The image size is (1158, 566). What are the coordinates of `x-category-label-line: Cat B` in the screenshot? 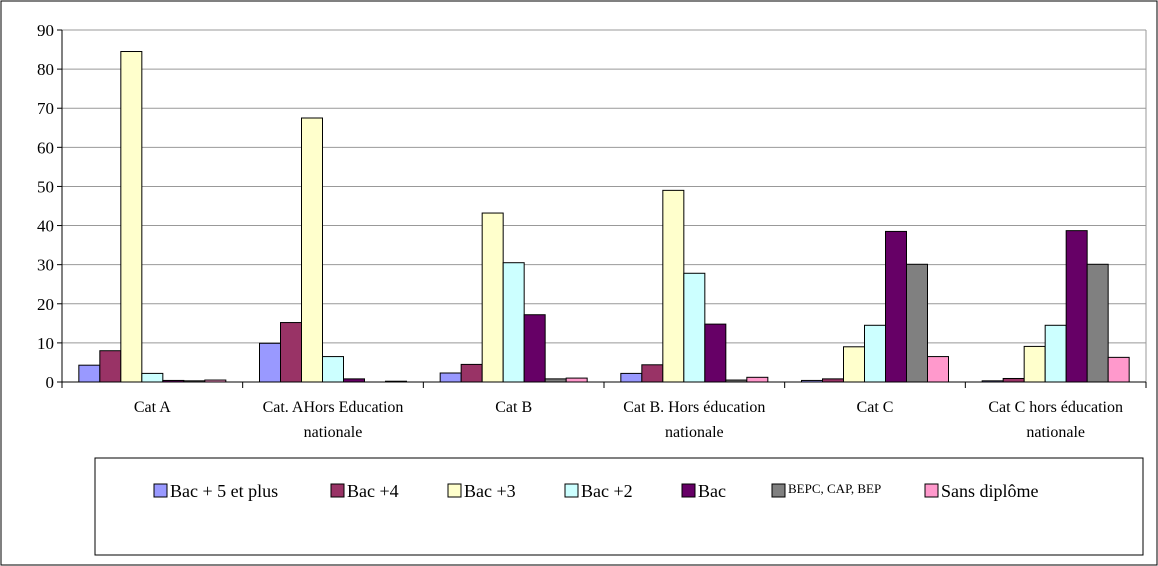 It's located at (513, 407).